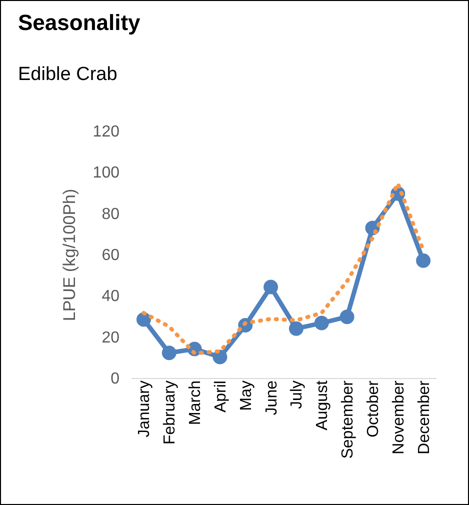  What do you see at coordinates (323, 405) in the screenshot?
I see `x-tick-label: August` at bounding box center [323, 405].